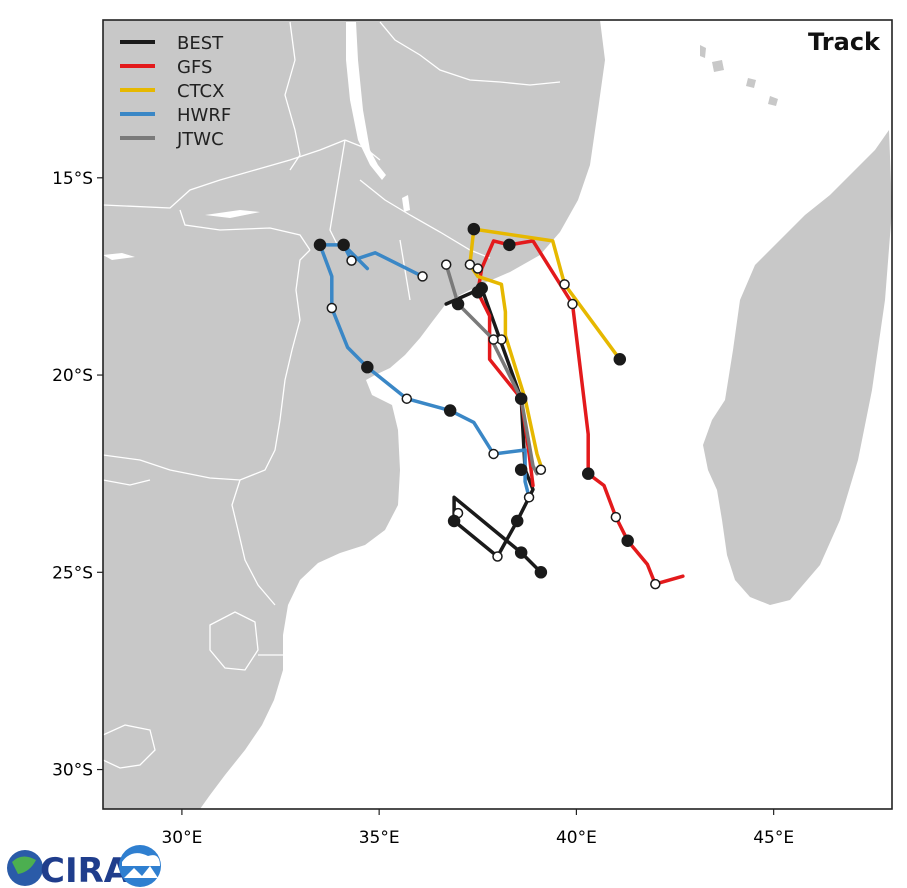 This screenshot has height=888, width=907. I want to click on track-line-ctcx, so click(545, 347).